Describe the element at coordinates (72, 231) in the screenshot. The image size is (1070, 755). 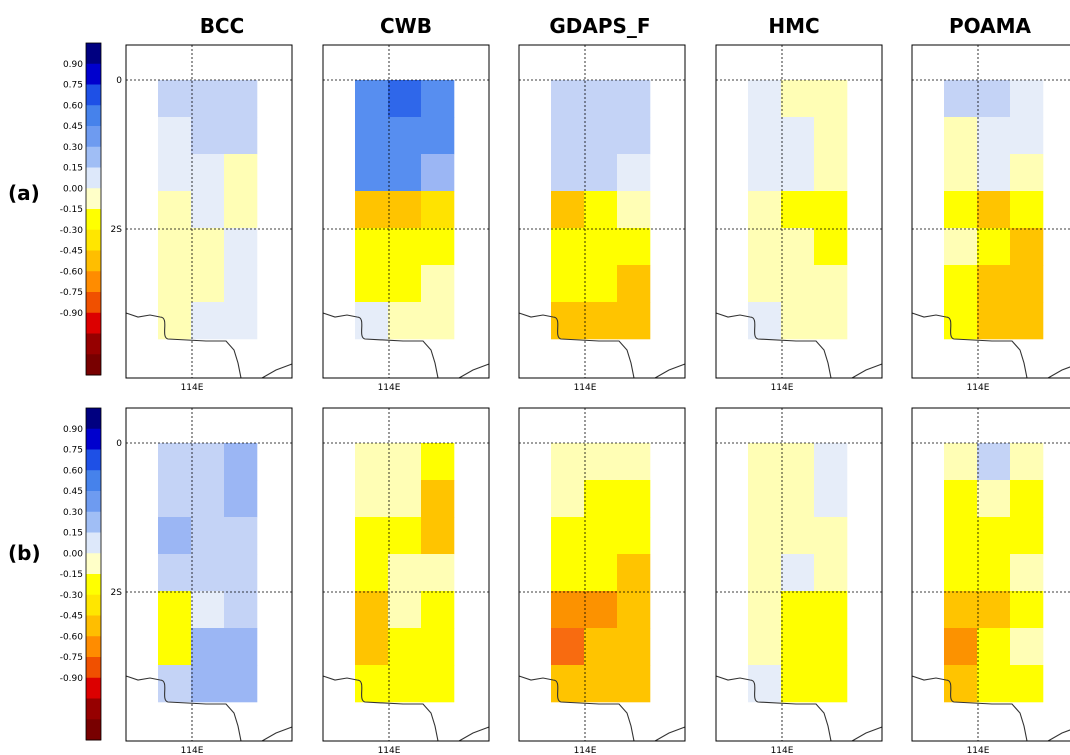
I see `colorbar-label: -0.30` at that location.